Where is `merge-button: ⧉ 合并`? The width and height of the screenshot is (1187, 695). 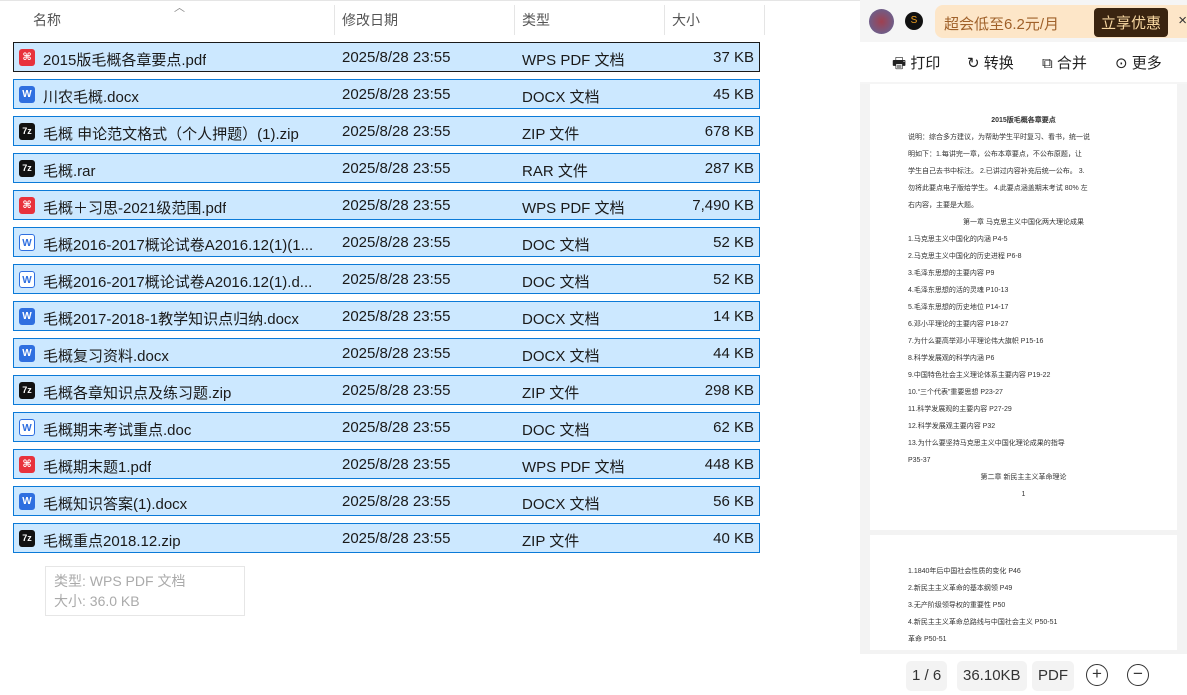 merge-button: ⧉ 合并 is located at coordinates (1064, 62).